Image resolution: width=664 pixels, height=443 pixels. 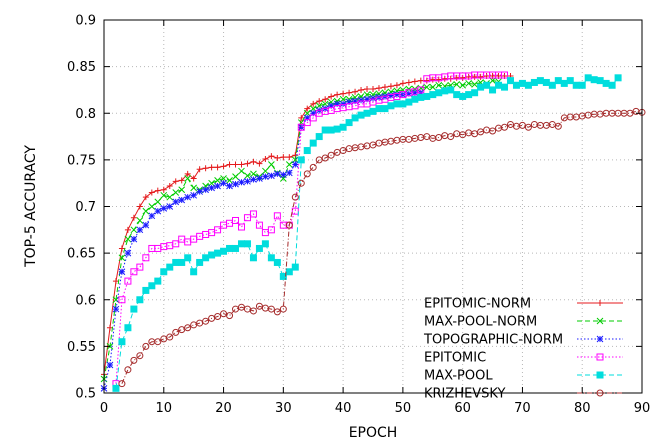 I want to click on legend-item-topographic-norm: TOPOGRAPHIC-NORM, so click(x=523, y=340).